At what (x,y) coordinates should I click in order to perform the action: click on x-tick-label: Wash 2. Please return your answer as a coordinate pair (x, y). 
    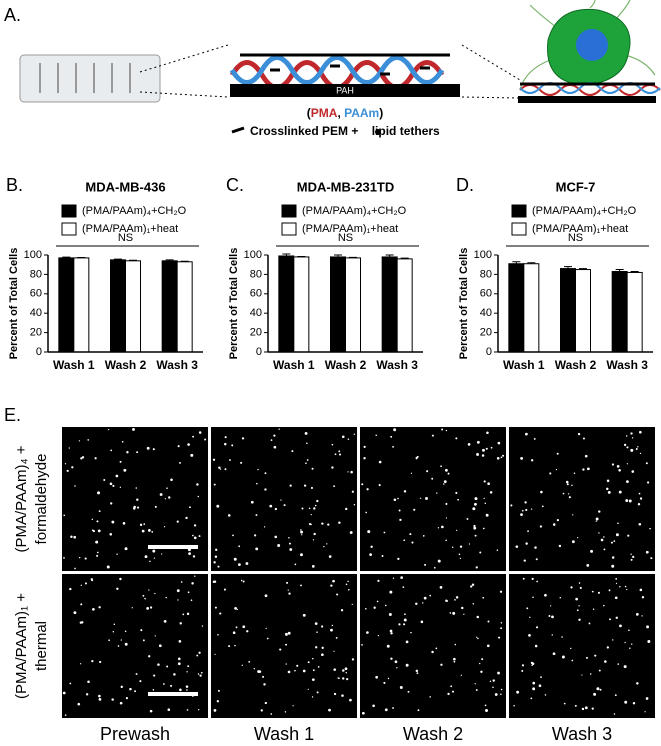
    Looking at the image, I should click on (346, 365).